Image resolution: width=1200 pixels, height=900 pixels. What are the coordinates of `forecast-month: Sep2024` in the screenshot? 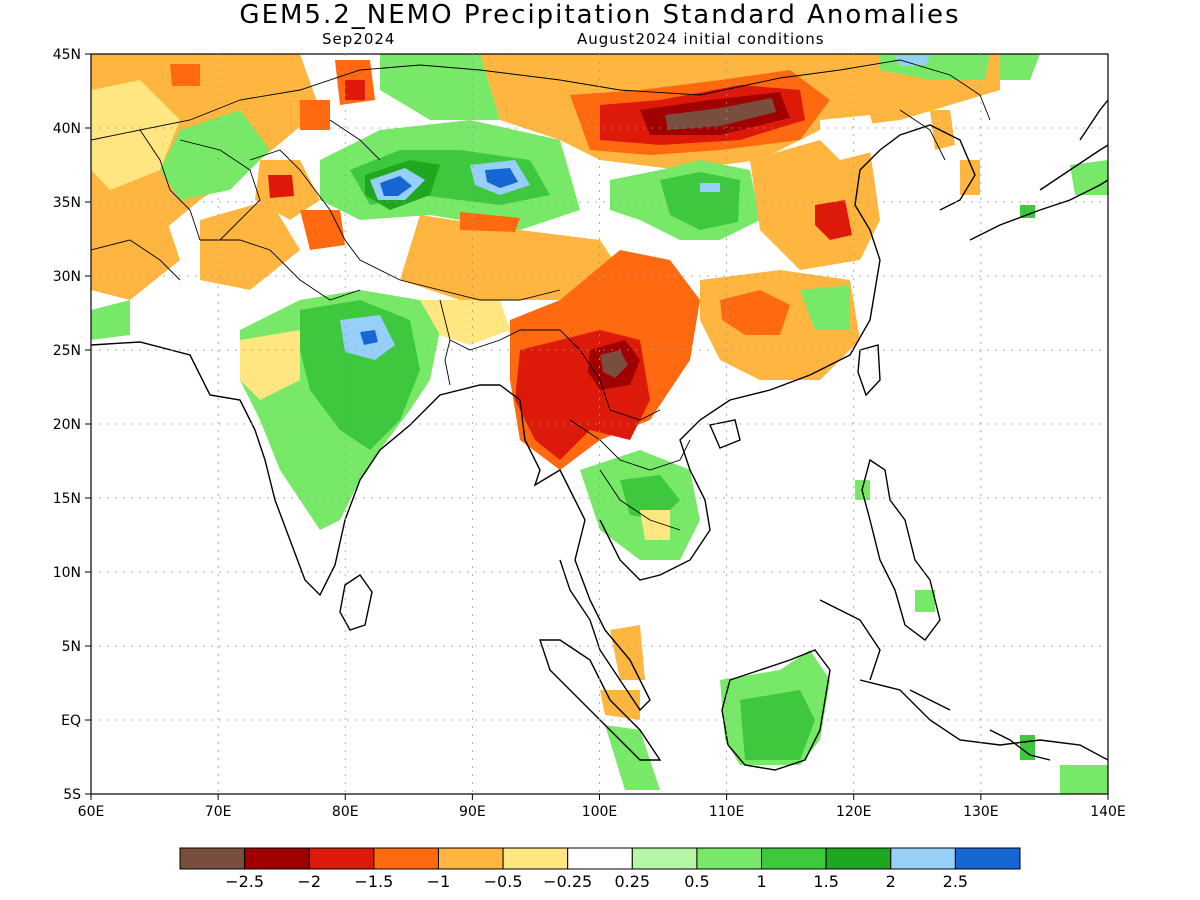 It's located at (359, 39).